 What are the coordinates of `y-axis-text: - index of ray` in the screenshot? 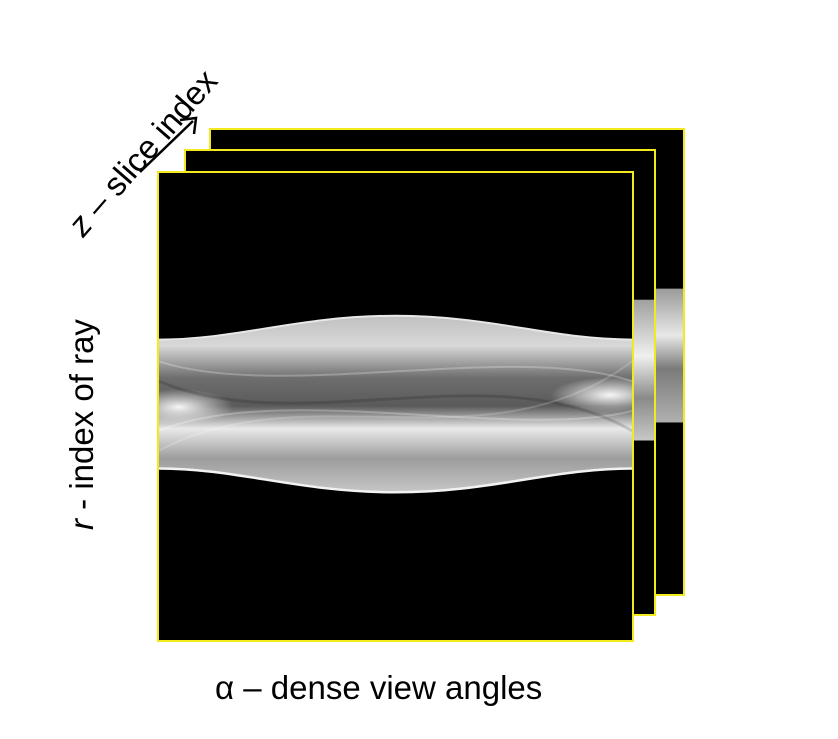 It's located at (81, 419).